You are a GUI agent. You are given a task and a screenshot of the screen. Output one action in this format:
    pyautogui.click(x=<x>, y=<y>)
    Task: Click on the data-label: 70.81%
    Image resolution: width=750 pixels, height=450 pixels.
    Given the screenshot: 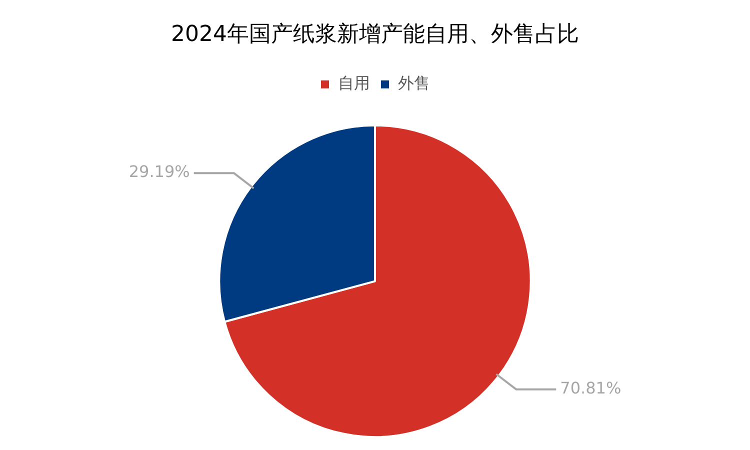 What is the action you would take?
    pyautogui.click(x=591, y=388)
    